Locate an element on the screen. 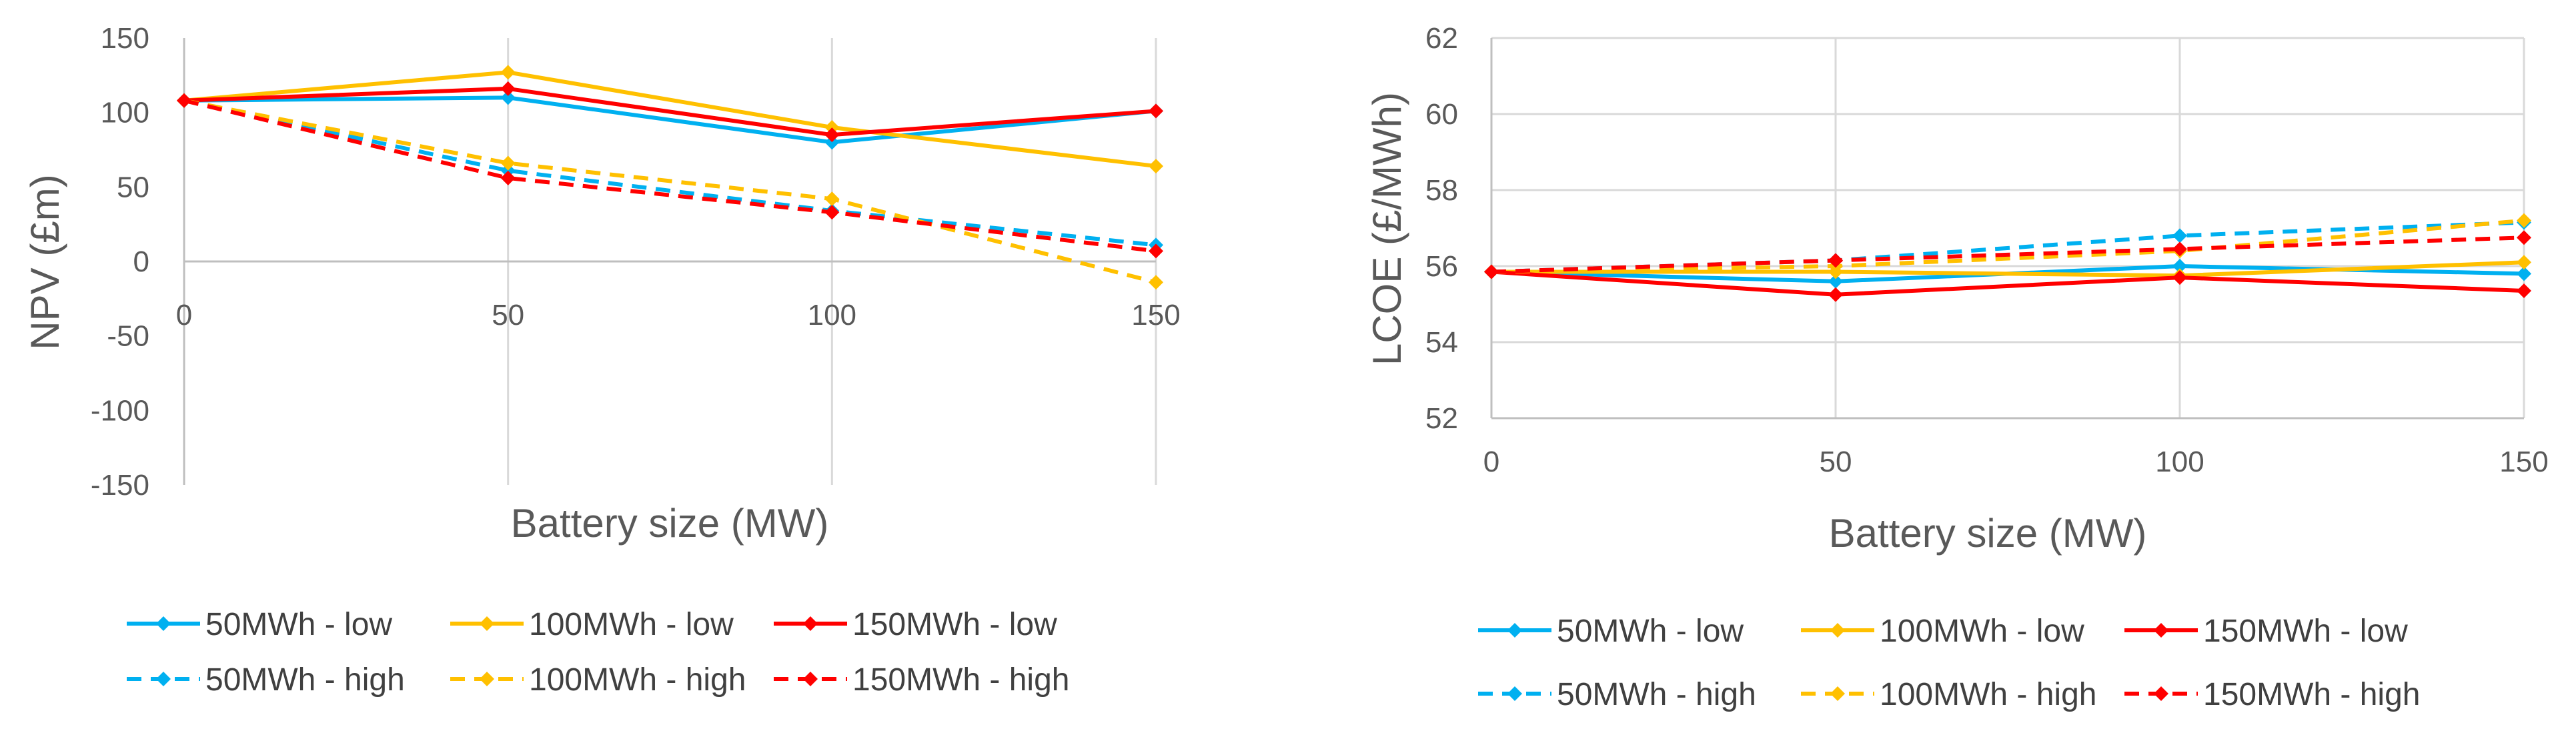 This screenshot has height=735, width=2576. npv-x-axis-title: Battery size (MW) is located at coordinates (670, 523).